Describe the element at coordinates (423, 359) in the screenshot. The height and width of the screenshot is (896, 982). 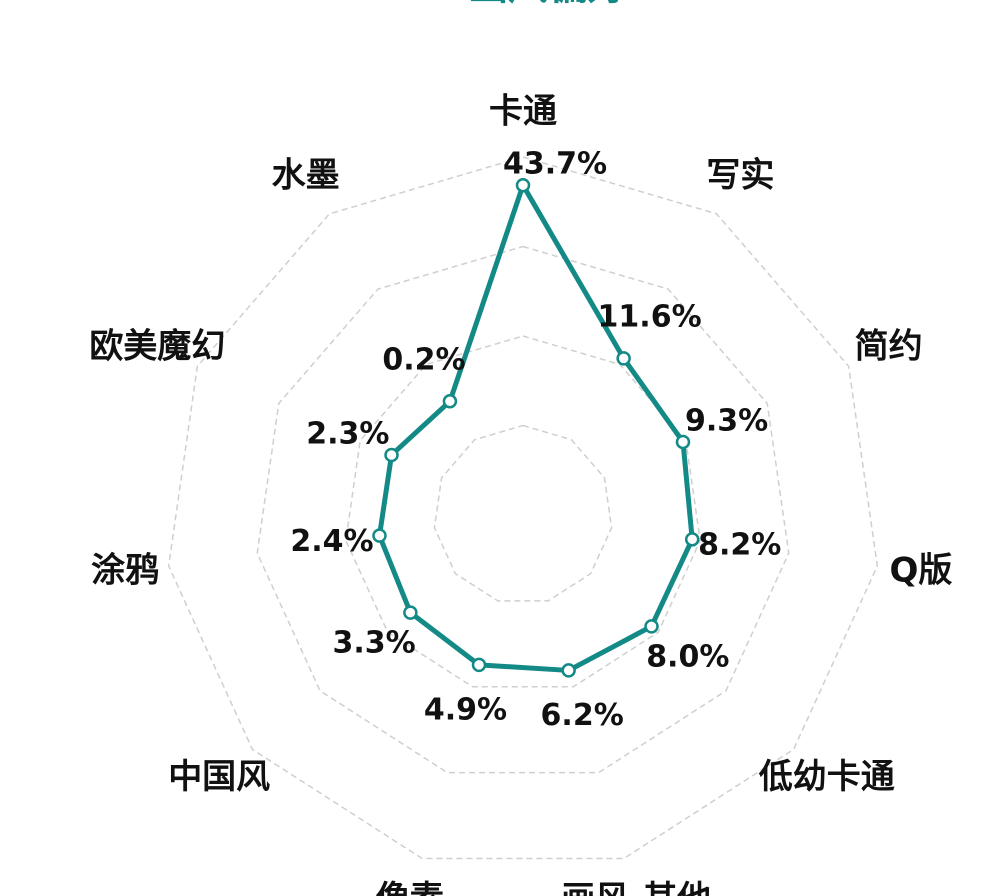
I see `value-label: 0.2%` at that location.